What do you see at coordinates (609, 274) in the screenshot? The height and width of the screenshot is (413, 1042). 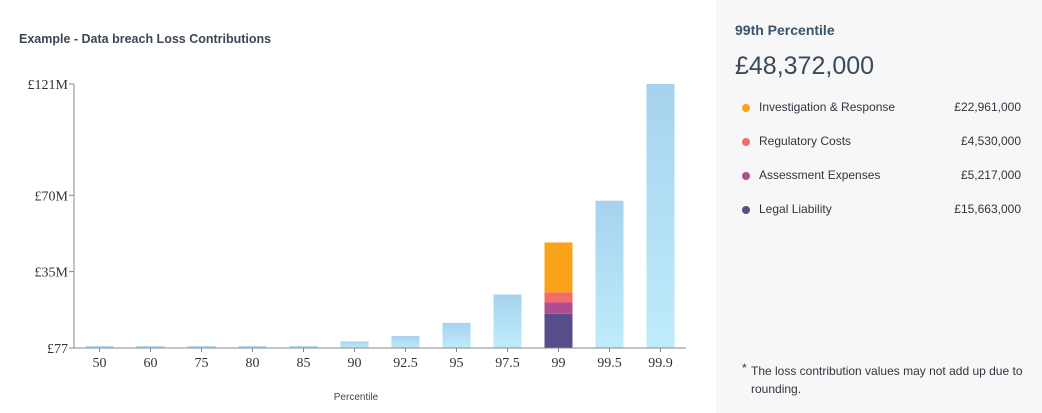 I see `bar-99.5` at bounding box center [609, 274].